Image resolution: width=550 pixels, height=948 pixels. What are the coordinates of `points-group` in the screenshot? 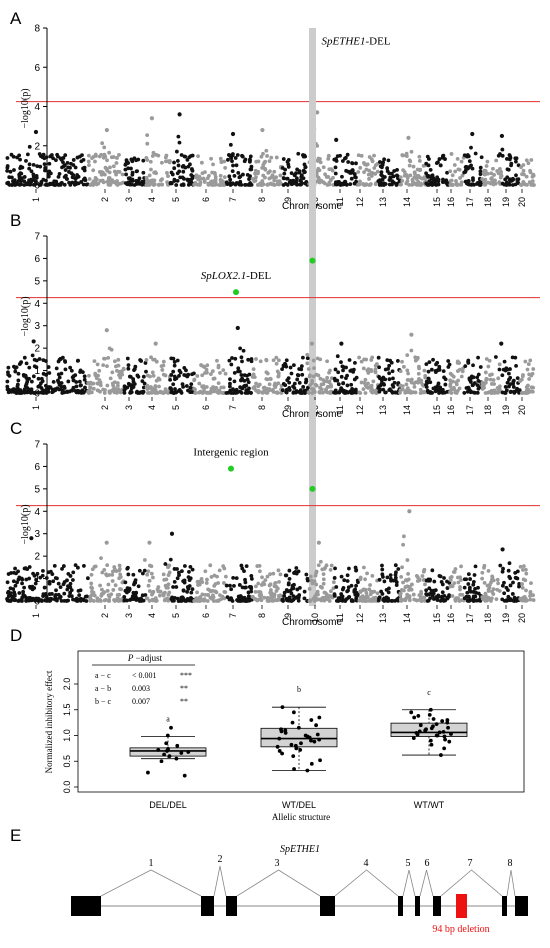 It's located at (270, 360).